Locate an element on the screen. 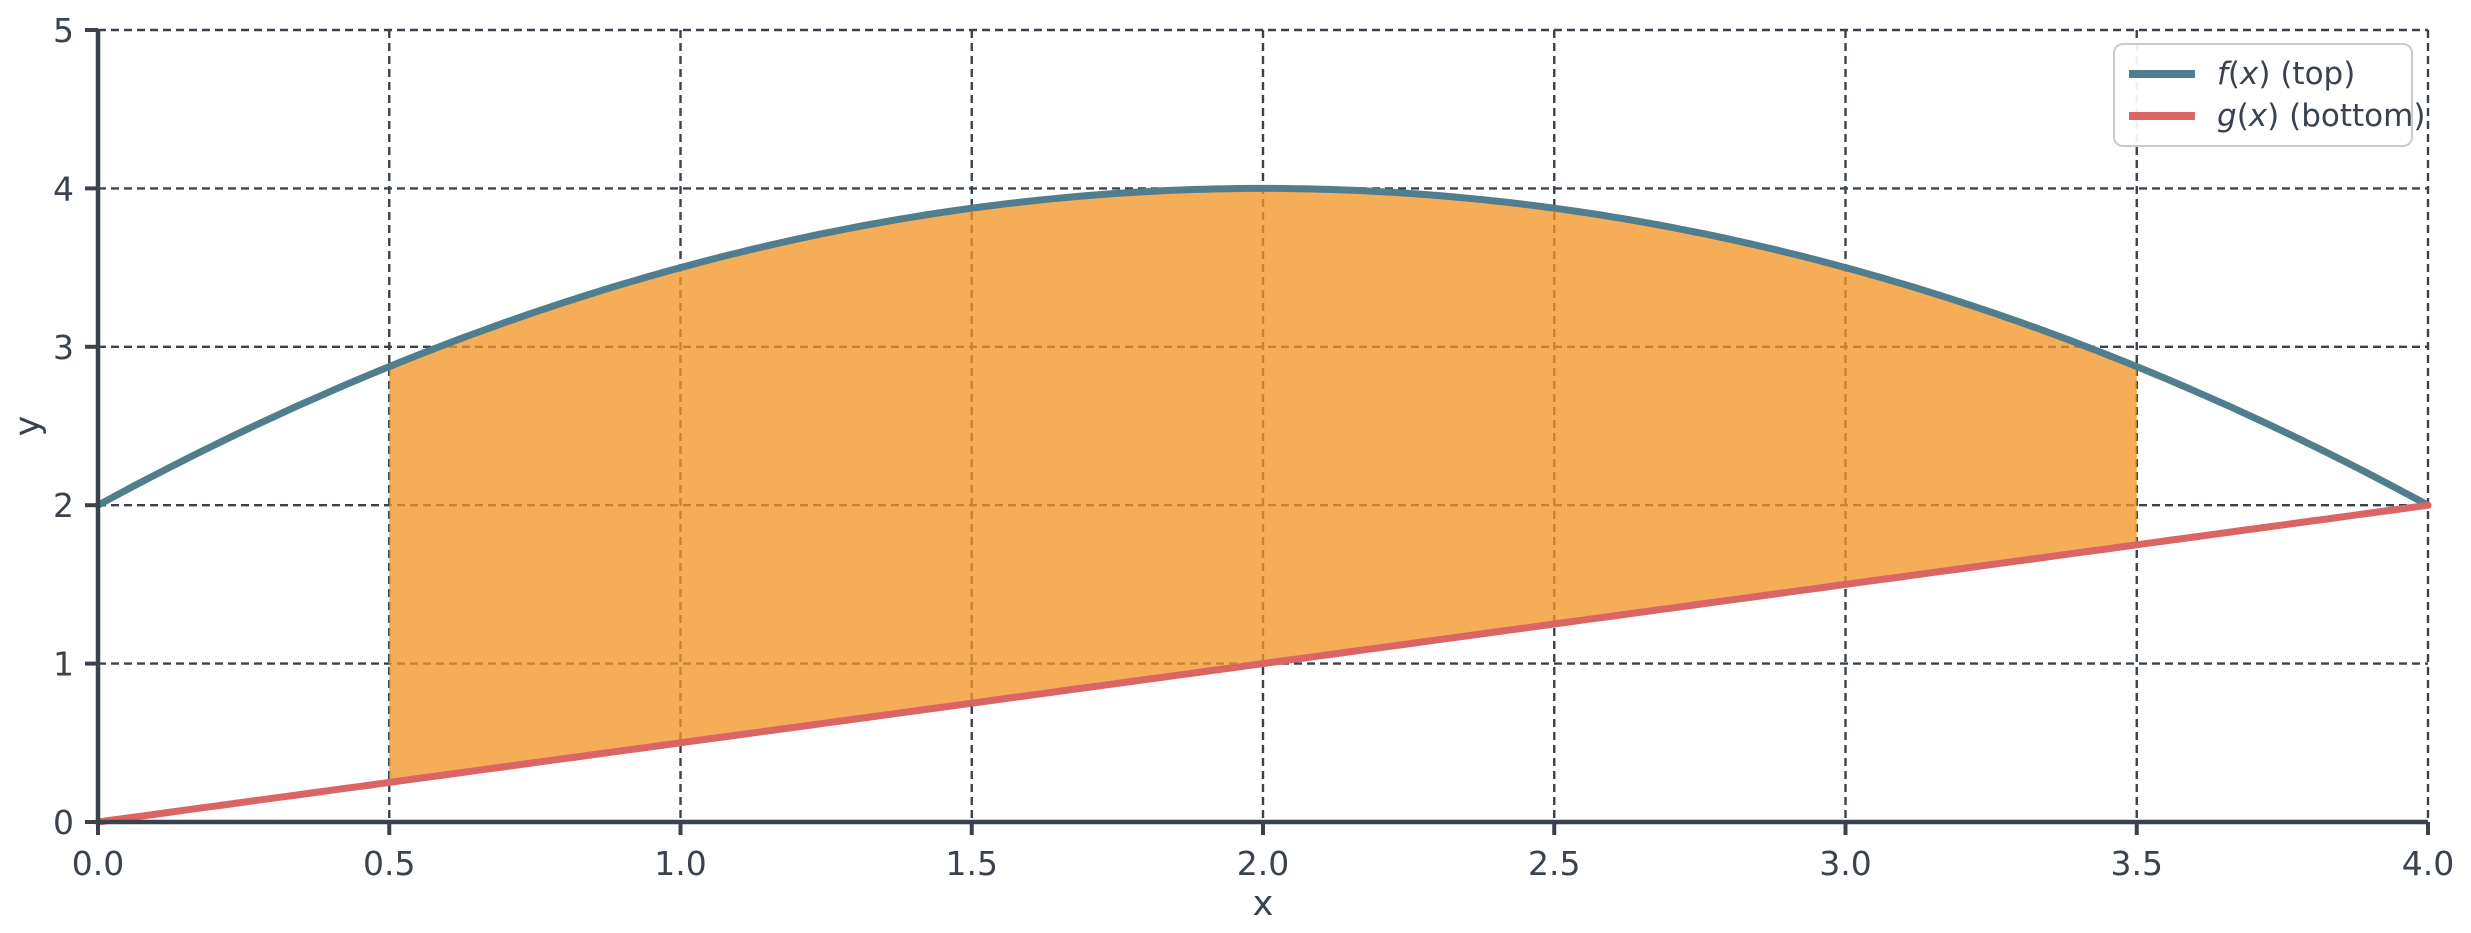 The width and height of the screenshot is (2471, 933). legend-entry-label: g(x) (bottom) is located at coordinates (2321, 116).